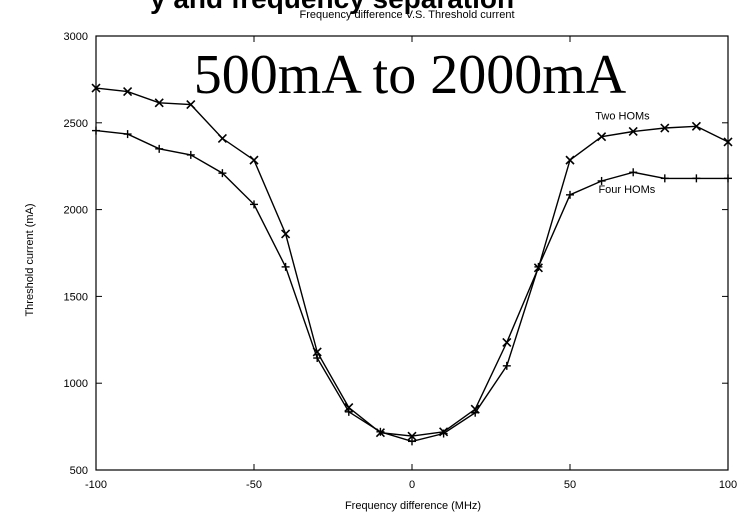 This screenshot has width=742, height=522. I want to click on x-tick-label: 100, so click(728, 485).